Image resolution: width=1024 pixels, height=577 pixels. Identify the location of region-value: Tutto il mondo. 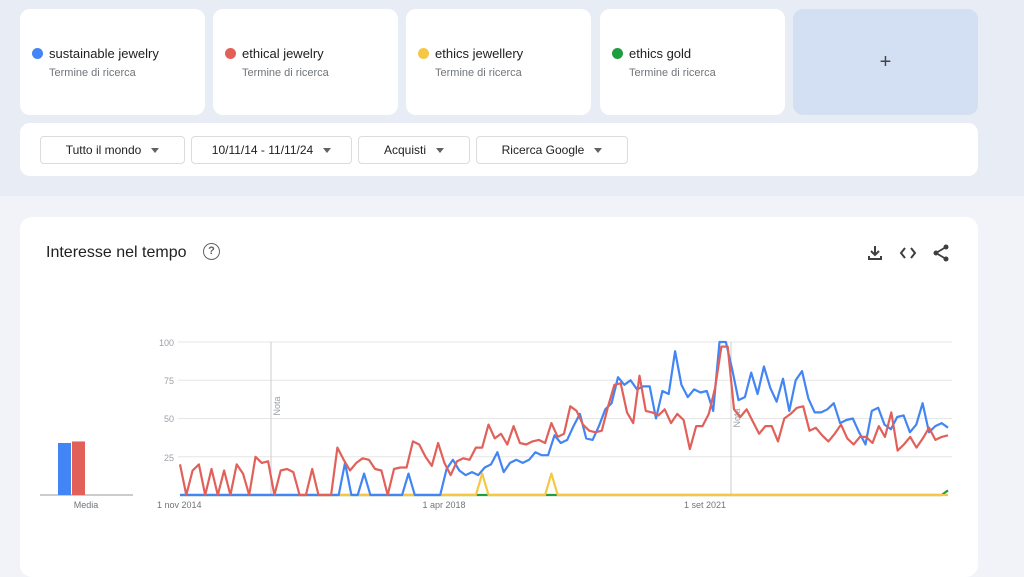
(103, 150).